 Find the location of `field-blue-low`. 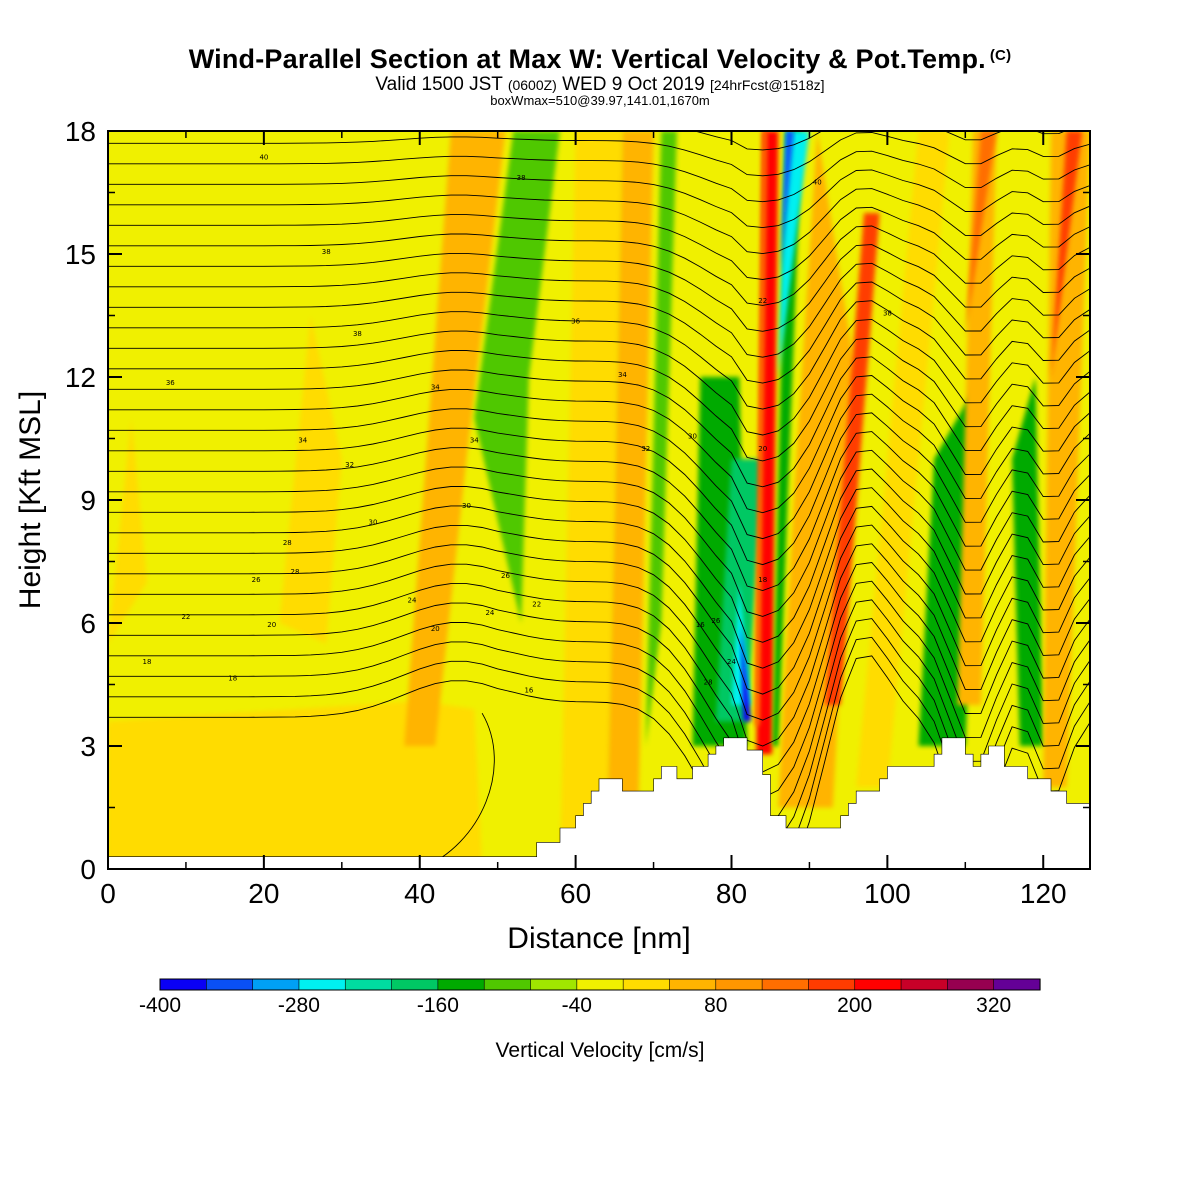

field-blue-low is located at coordinates (745, 672).